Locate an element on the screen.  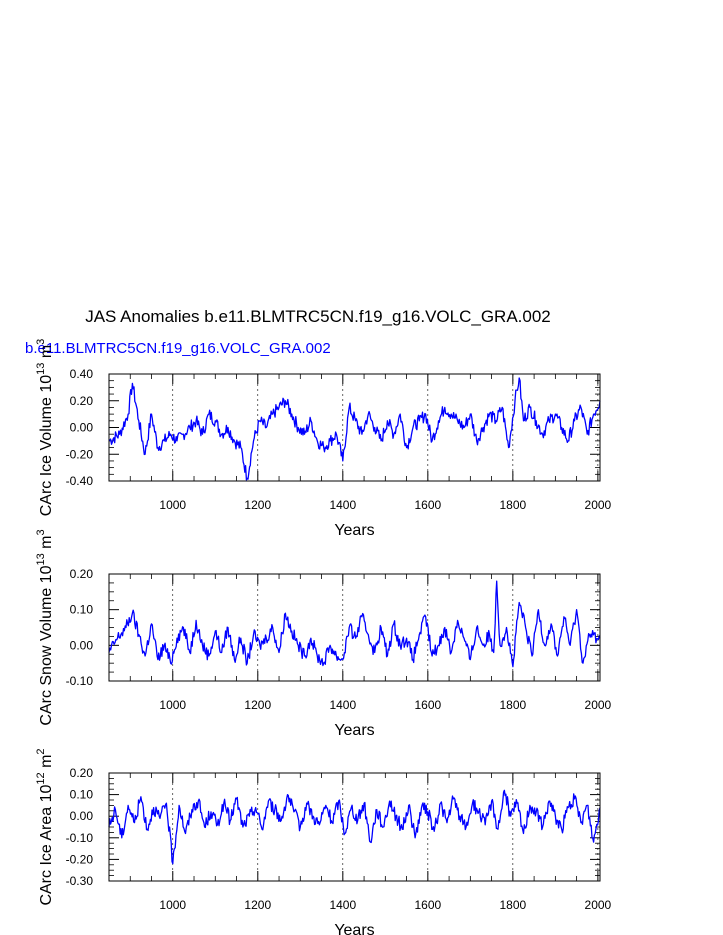
y-axis-label: CArc Snow Volume 1013 m3 is located at coordinates (45, 627).